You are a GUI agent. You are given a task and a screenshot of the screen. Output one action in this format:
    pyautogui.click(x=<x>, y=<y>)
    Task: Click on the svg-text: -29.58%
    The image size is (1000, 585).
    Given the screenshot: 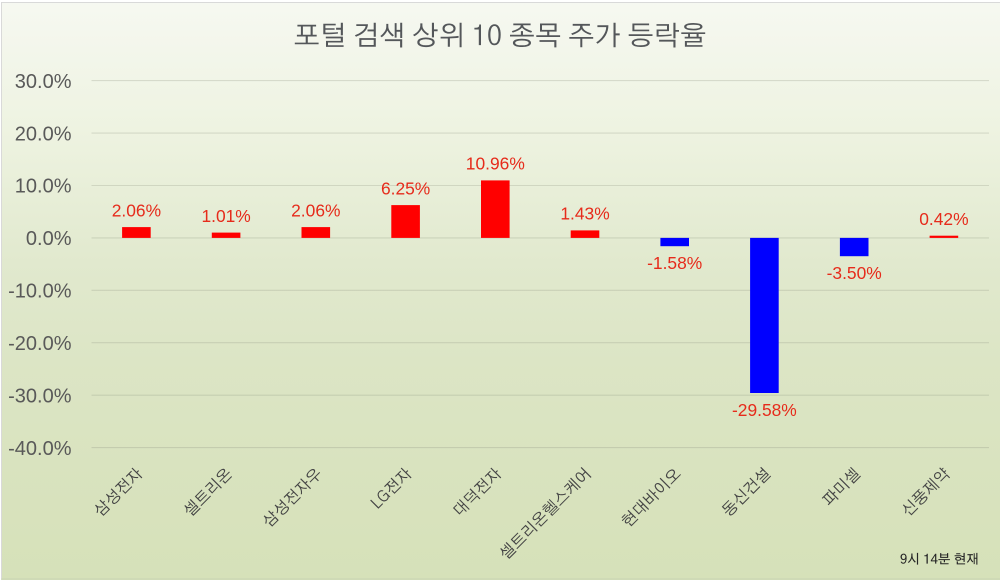 What is the action you would take?
    pyautogui.click(x=764, y=410)
    